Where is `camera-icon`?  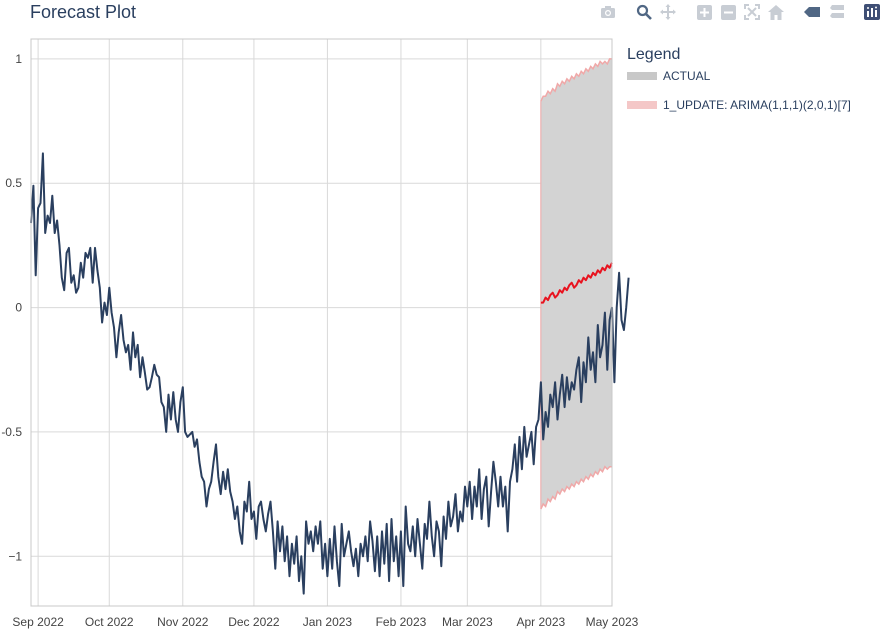
camera-icon is located at coordinates (608, 12).